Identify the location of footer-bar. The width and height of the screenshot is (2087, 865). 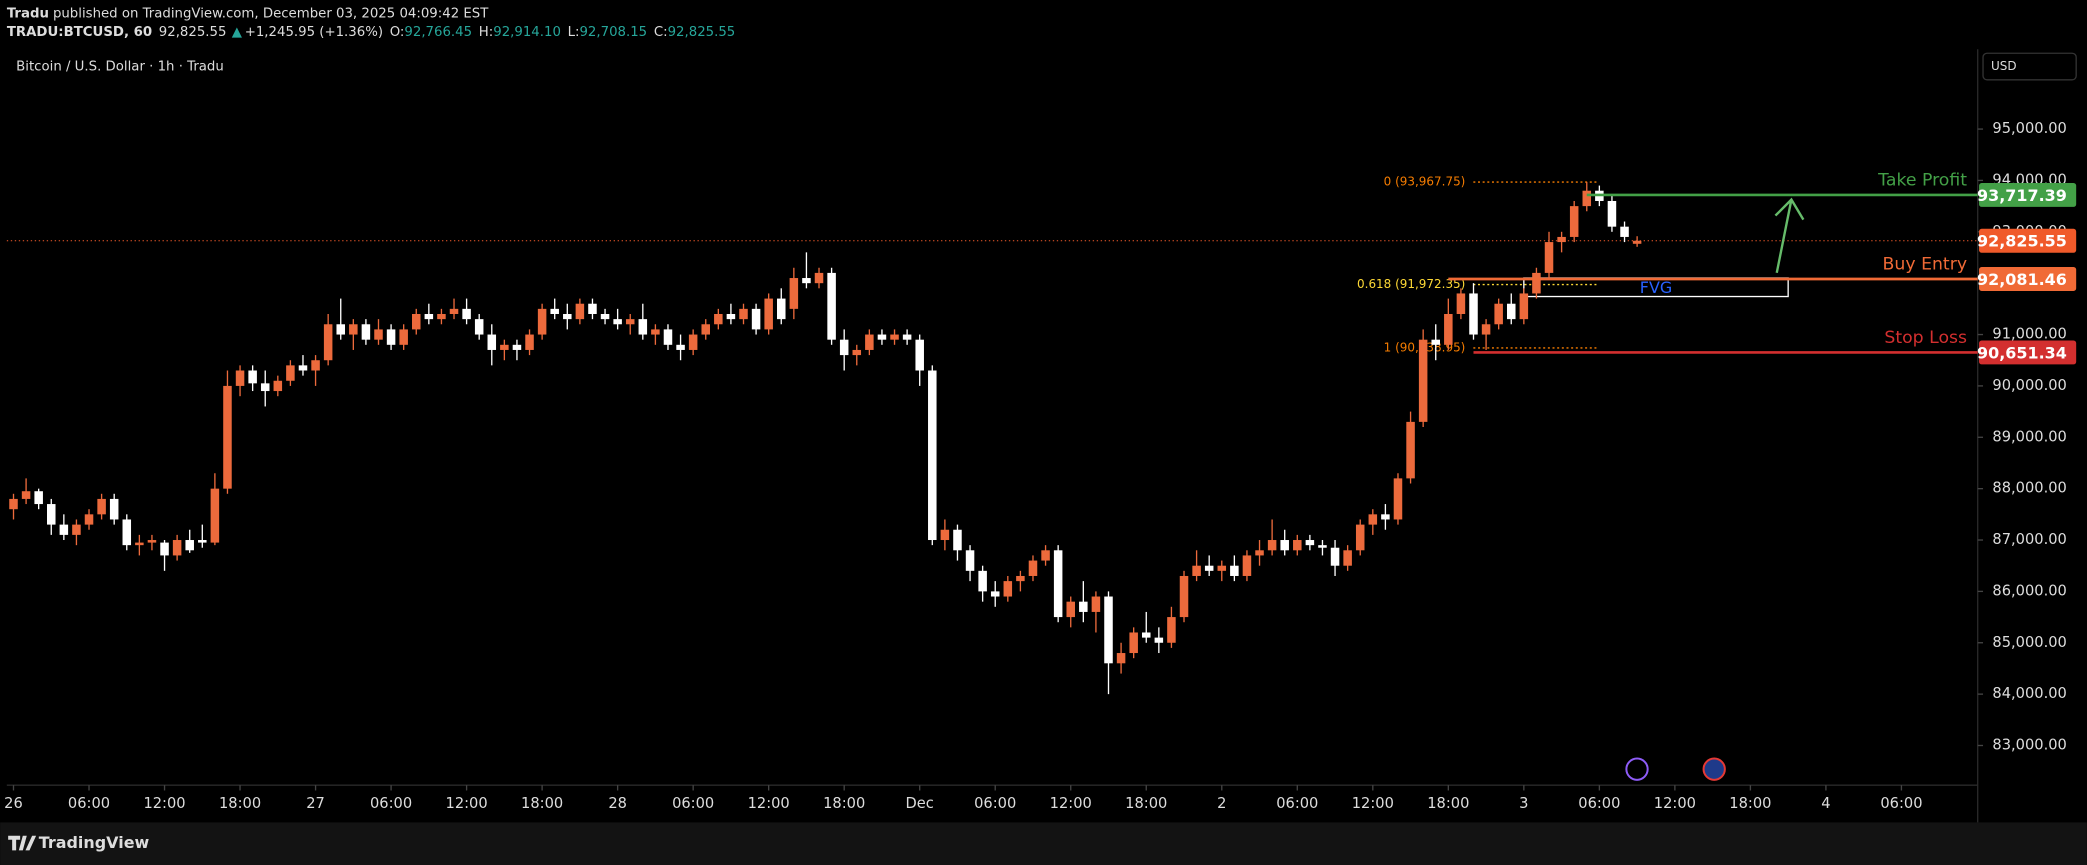
(1043, 843).